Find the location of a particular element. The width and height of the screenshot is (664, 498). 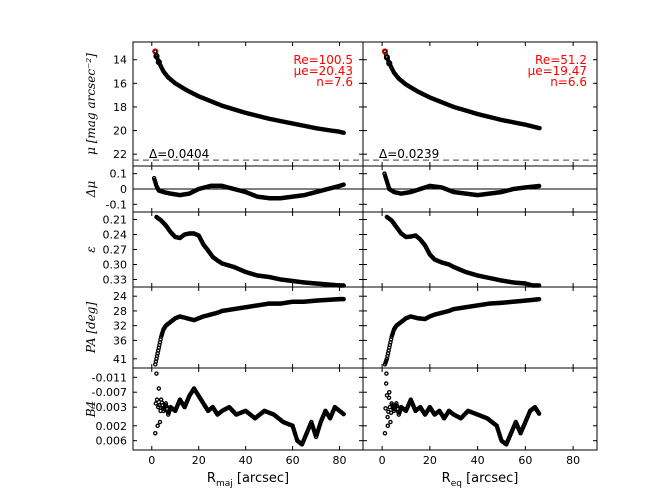

panel-eps-left: 0.21 0.24 0.27 0.30 0.33 is located at coordinates (233, 249).